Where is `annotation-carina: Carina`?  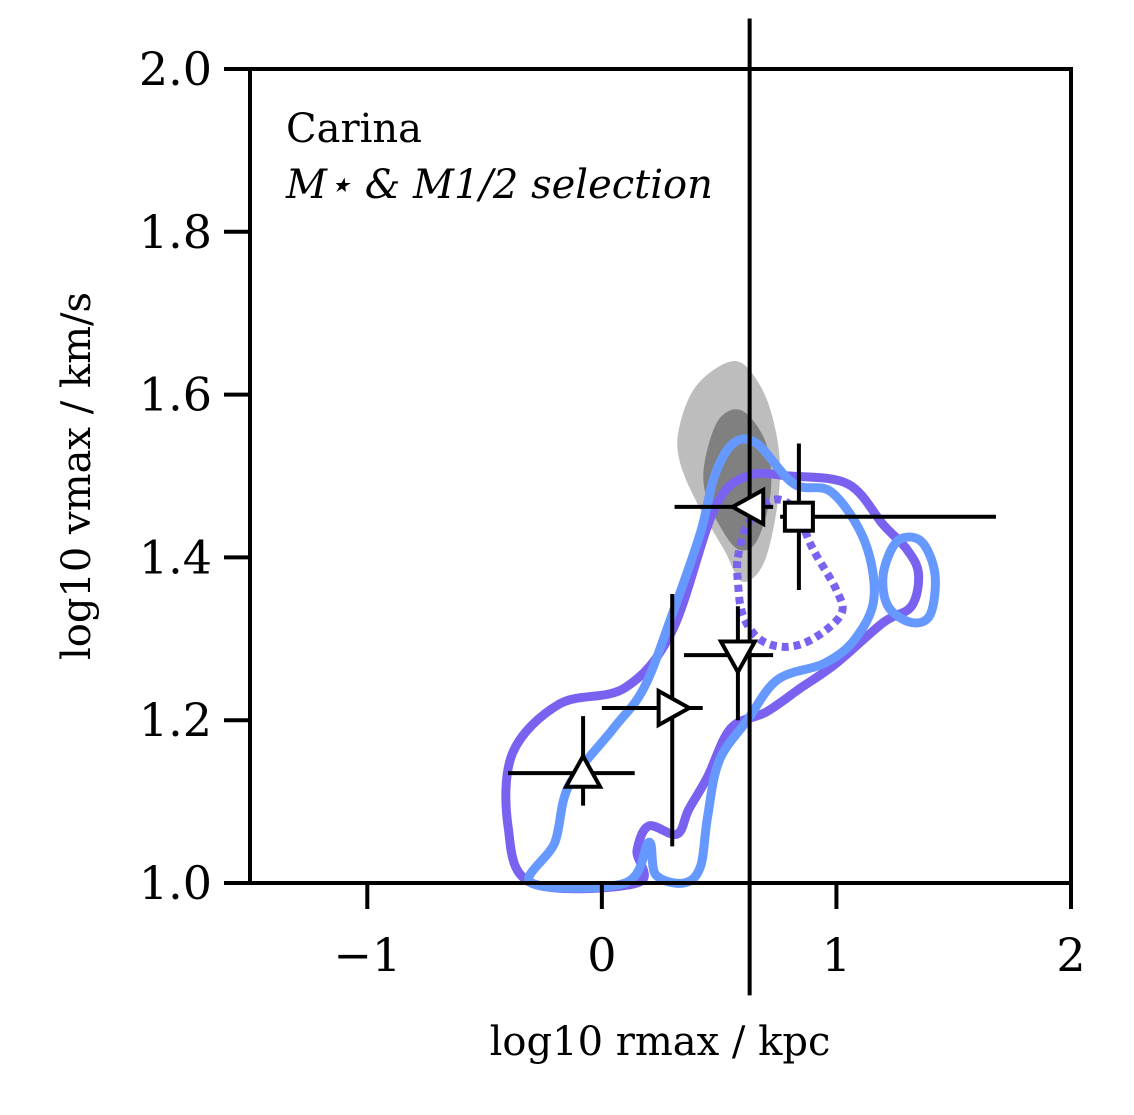
annotation-carina: Carina is located at coordinates (354, 129).